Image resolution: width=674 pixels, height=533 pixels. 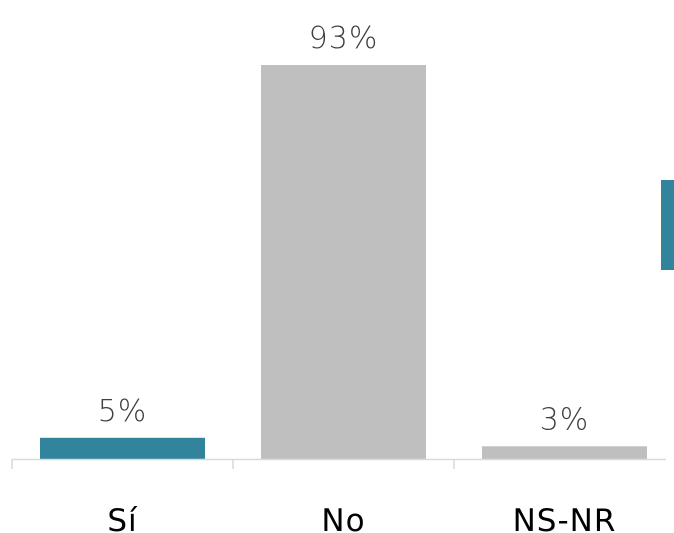 I want to click on bar-si, so click(x=122, y=448).